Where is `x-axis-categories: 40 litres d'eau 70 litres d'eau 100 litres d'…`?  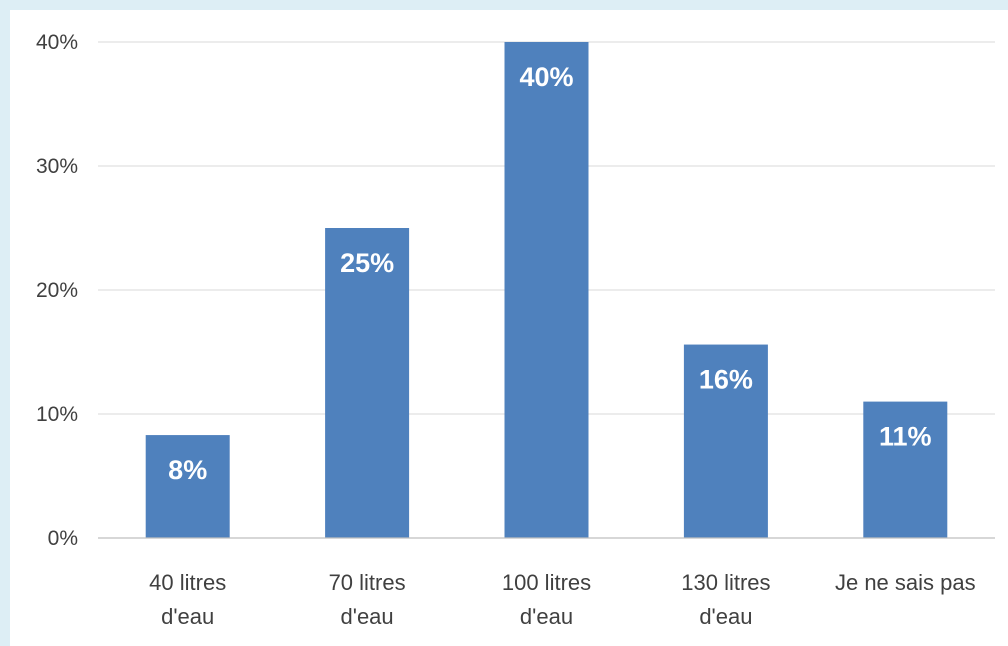 x-axis-categories: 40 litres d'eau 70 litres d'eau 100 litres d'… is located at coordinates (562, 599).